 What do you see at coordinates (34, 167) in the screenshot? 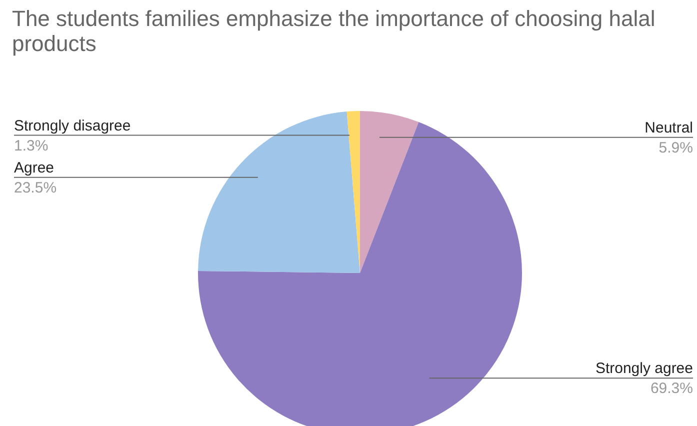
I see `slice-label: Agree` at bounding box center [34, 167].